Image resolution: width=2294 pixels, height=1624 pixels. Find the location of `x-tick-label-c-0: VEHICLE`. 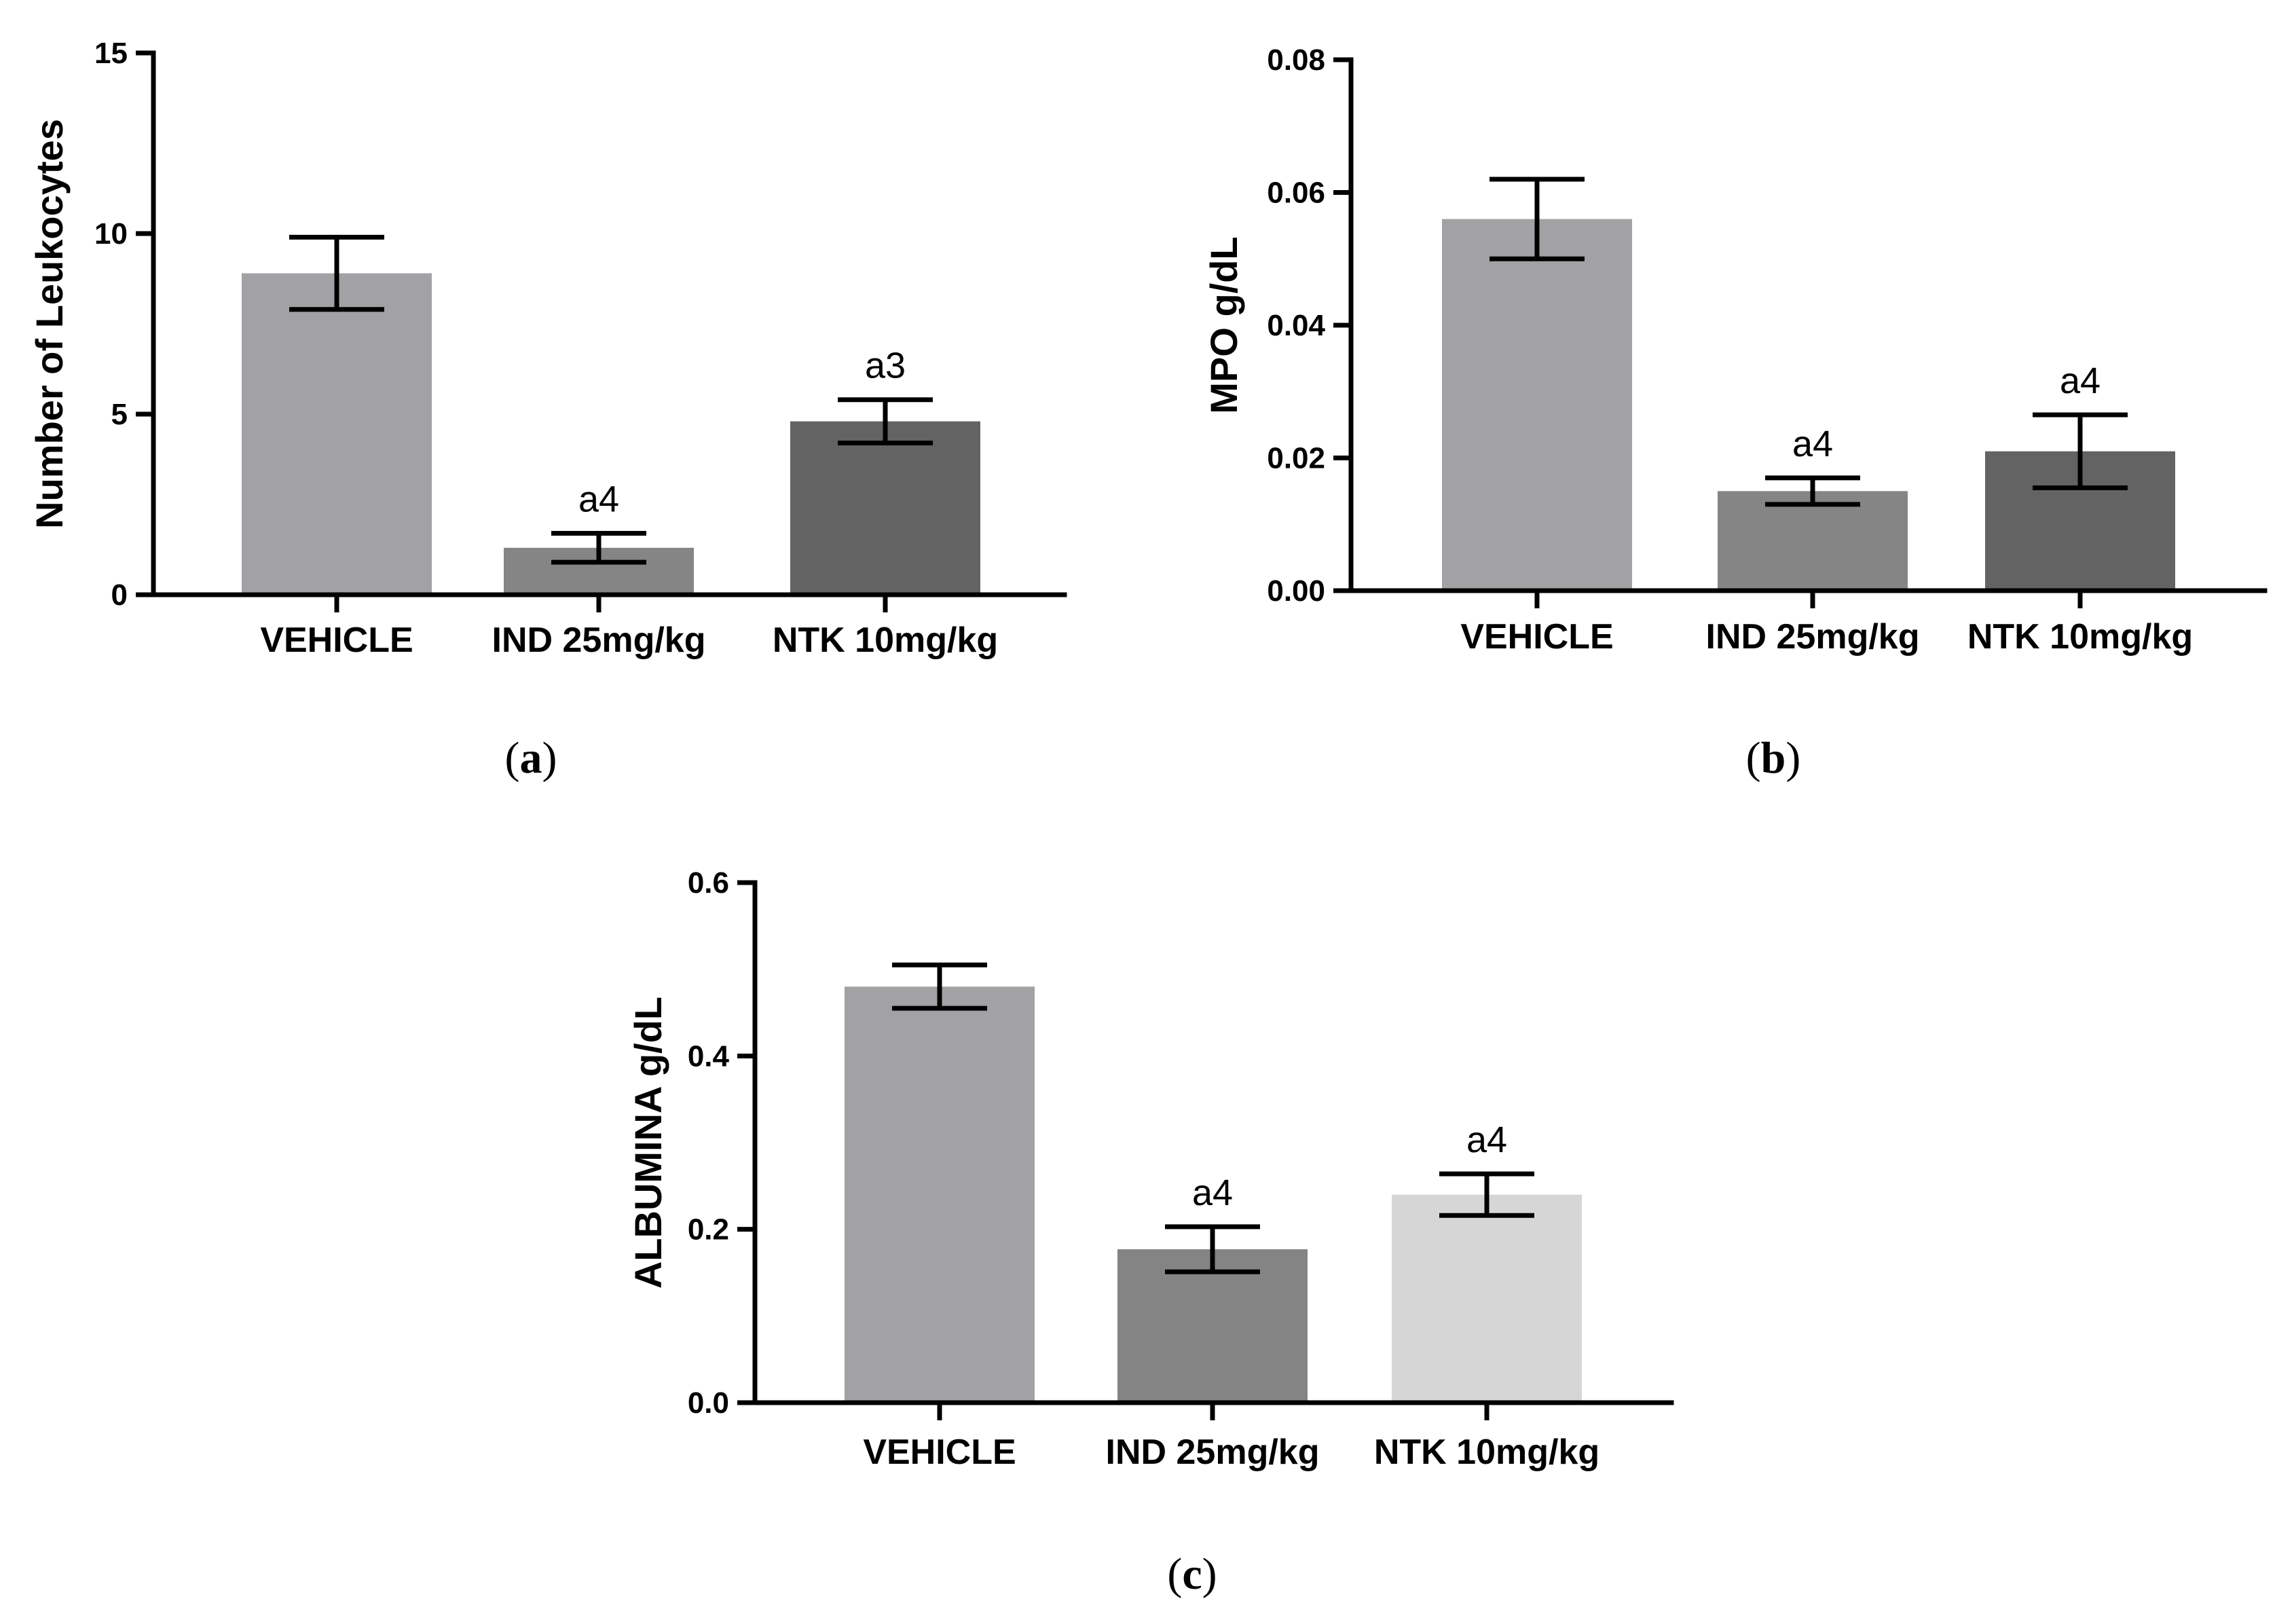

x-tick-label-c-0: VEHICLE is located at coordinates (940, 1453).